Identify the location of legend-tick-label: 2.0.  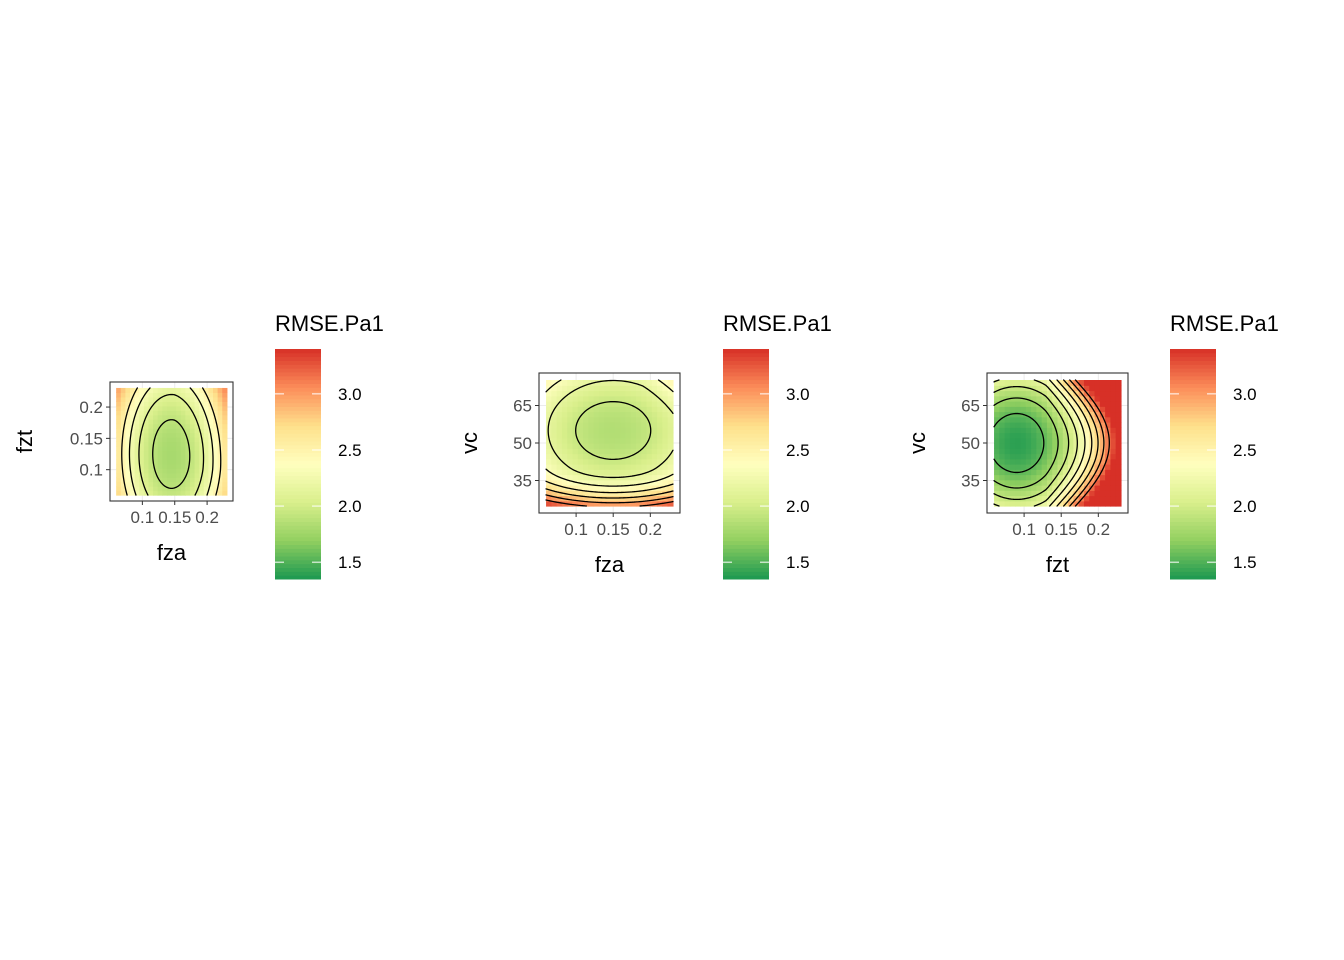
(798, 506).